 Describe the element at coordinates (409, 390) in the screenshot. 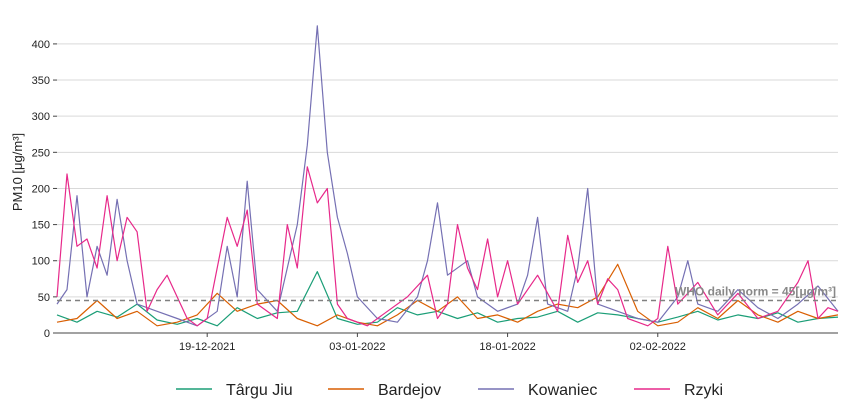

I see `legend-label-1: Bardejov` at that location.